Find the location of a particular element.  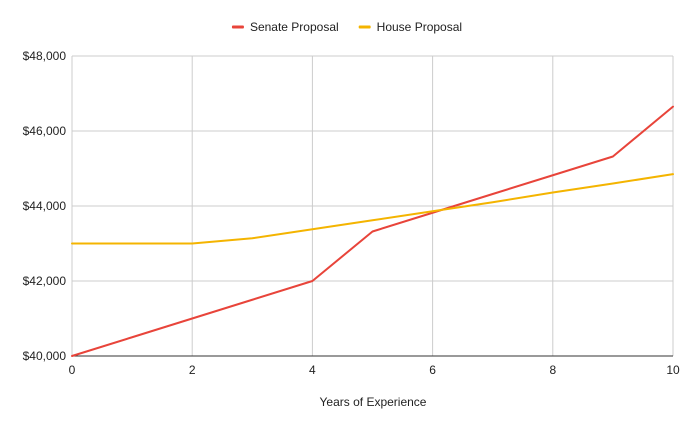

x-tick-label: 0 is located at coordinates (72, 370).